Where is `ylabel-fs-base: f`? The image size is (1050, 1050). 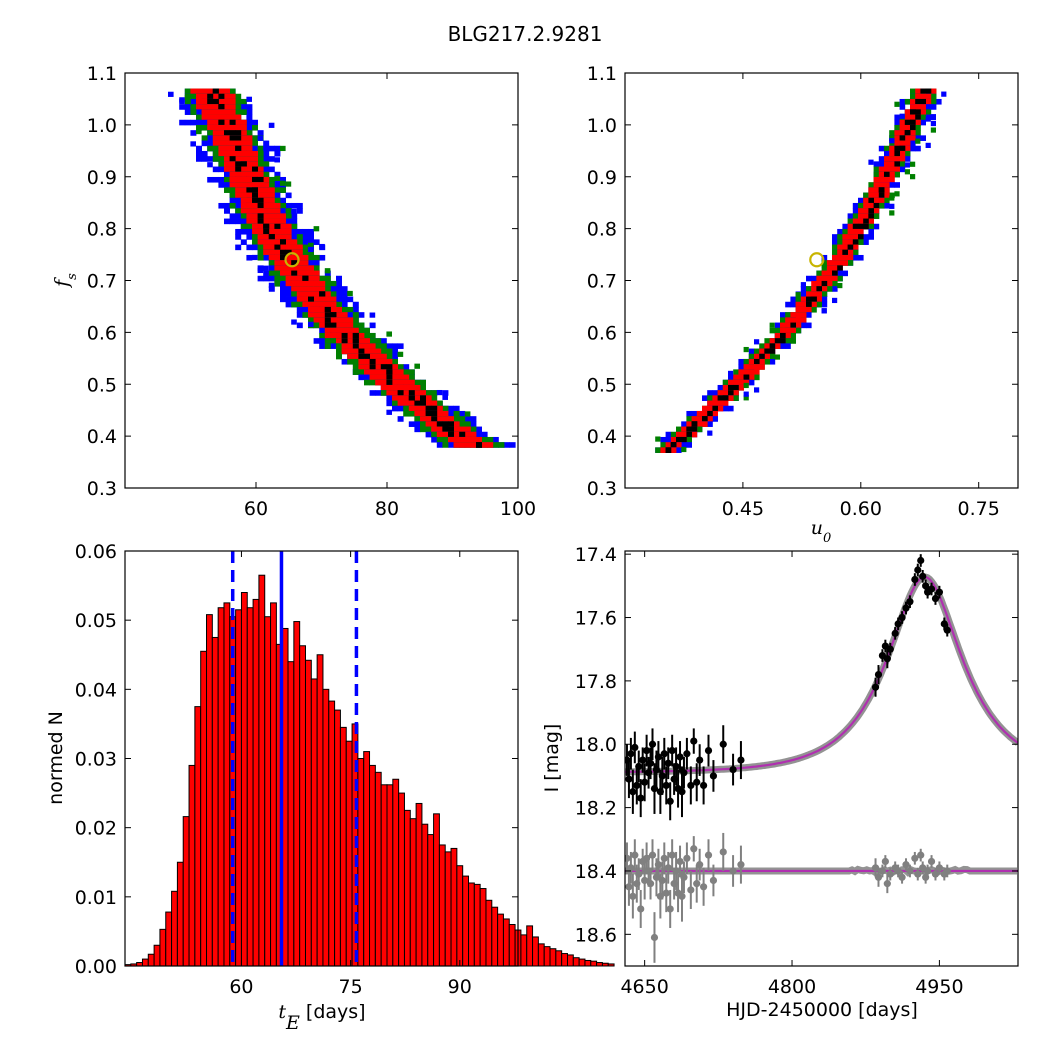 ylabel-fs-base: f is located at coordinates (62, 283).